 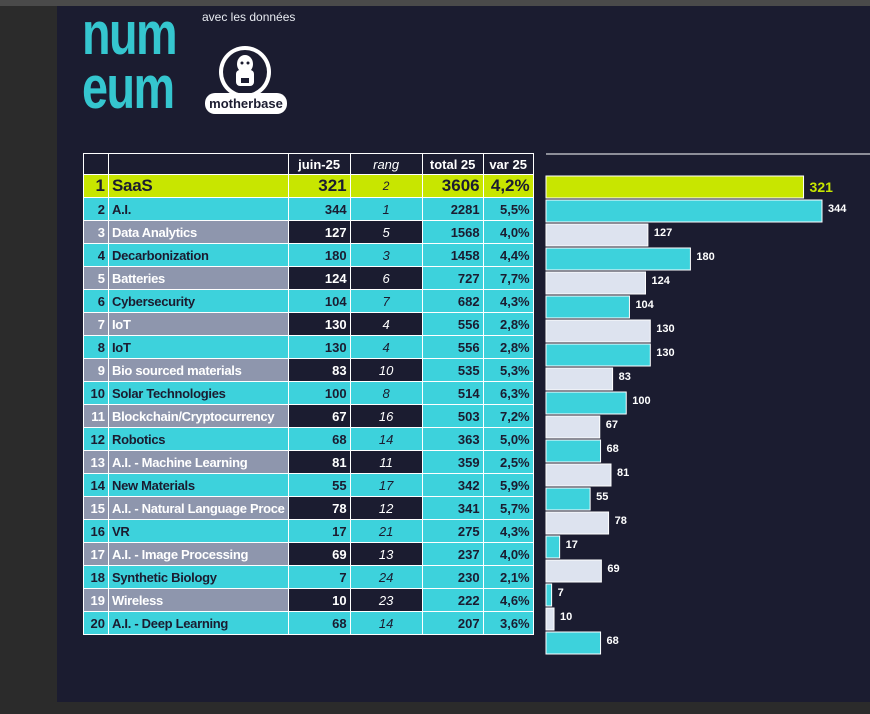 What do you see at coordinates (623, 473) in the screenshot?
I see `bar-value-label: 81` at bounding box center [623, 473].